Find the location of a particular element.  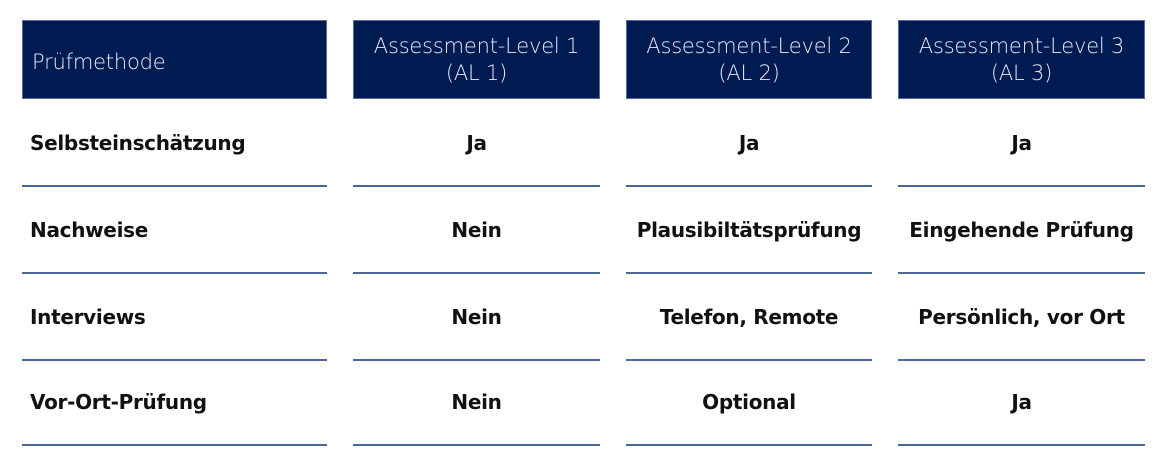

header-text-line: (AL 2) is located at coordinates (749, 72).